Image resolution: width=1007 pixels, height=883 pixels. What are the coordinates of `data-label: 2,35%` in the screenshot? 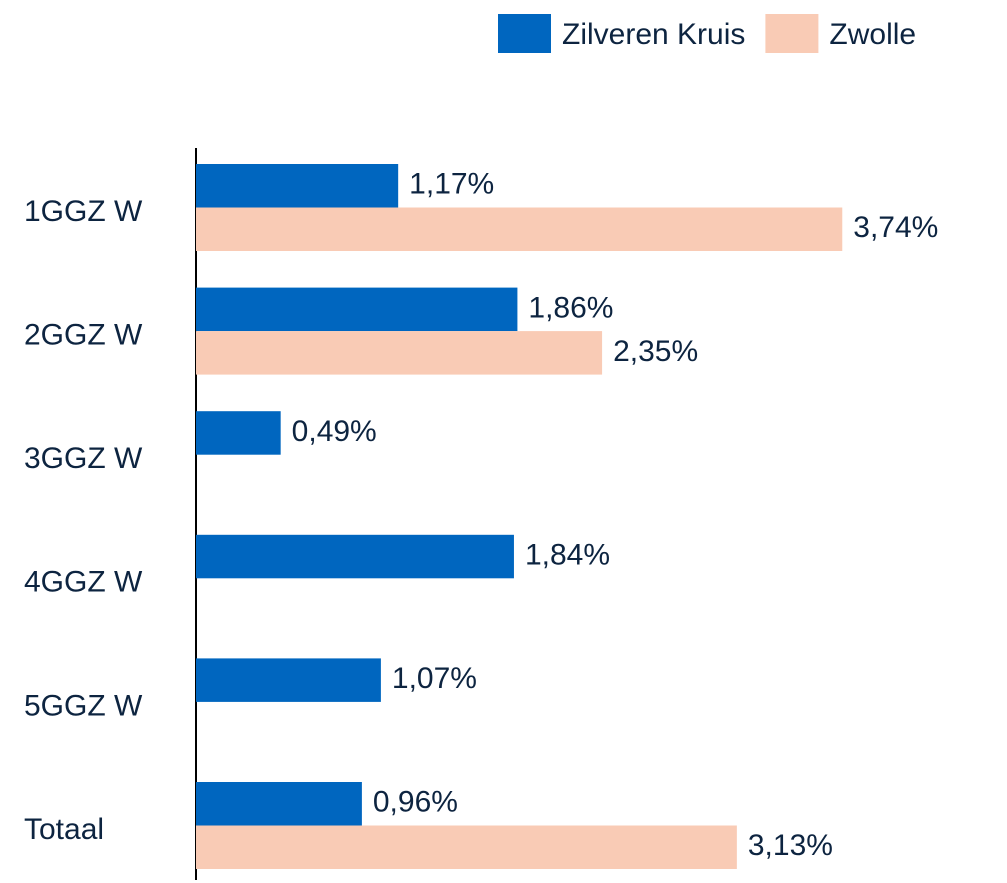 It's located at (655, 351).